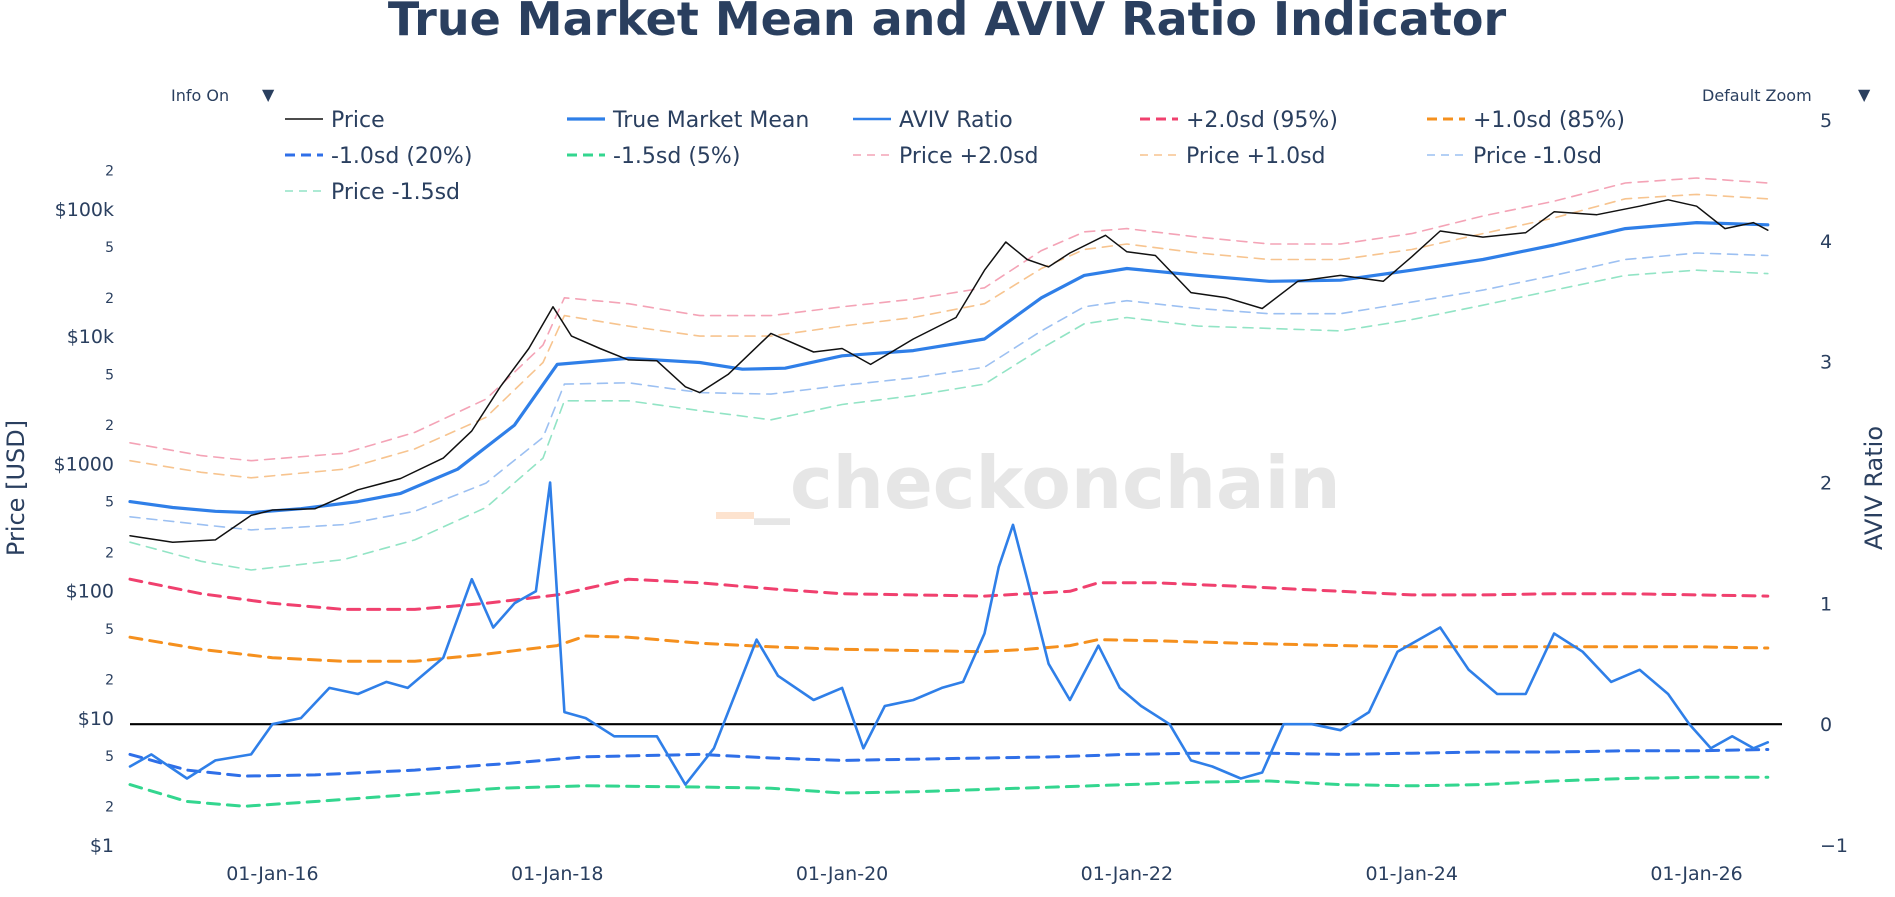 The image size is (1895, 897). What do you see at coordinates (1412, 874) in the screenshot?
I see `x-tick-label: 01-Jan-24` at bounding box center [1412, 874].